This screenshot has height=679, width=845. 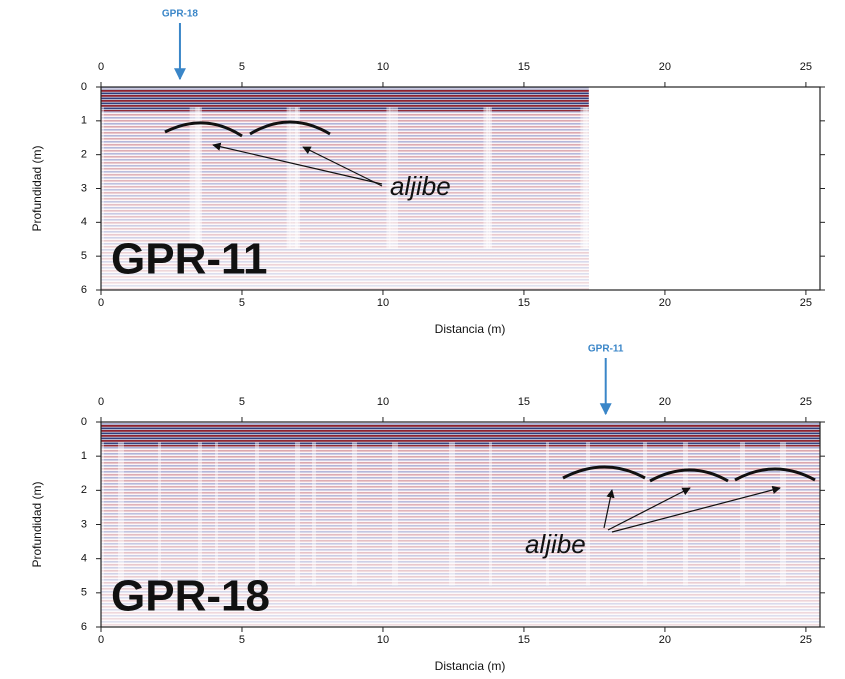 I want to click on profile-name: GPR-18, so click(x=190, y=596).